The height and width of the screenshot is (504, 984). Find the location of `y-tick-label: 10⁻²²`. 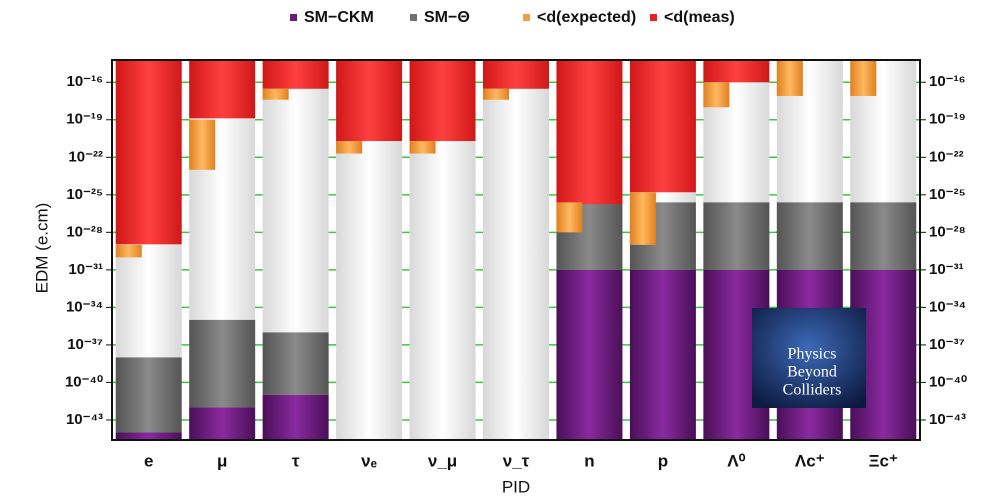

y-tick-label: 10⁻²² is located at coordinates (85, 156).